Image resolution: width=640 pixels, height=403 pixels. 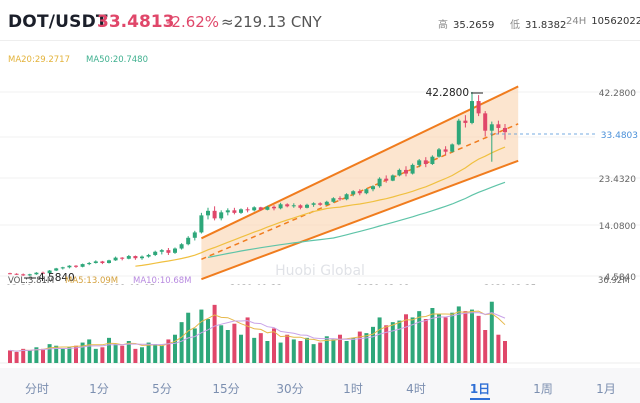 What do you see at coordinates (162, 281) in the screenshot?
I see `vol-ma10-legend: MA10:10.68M` at bounding box center [162, 281].